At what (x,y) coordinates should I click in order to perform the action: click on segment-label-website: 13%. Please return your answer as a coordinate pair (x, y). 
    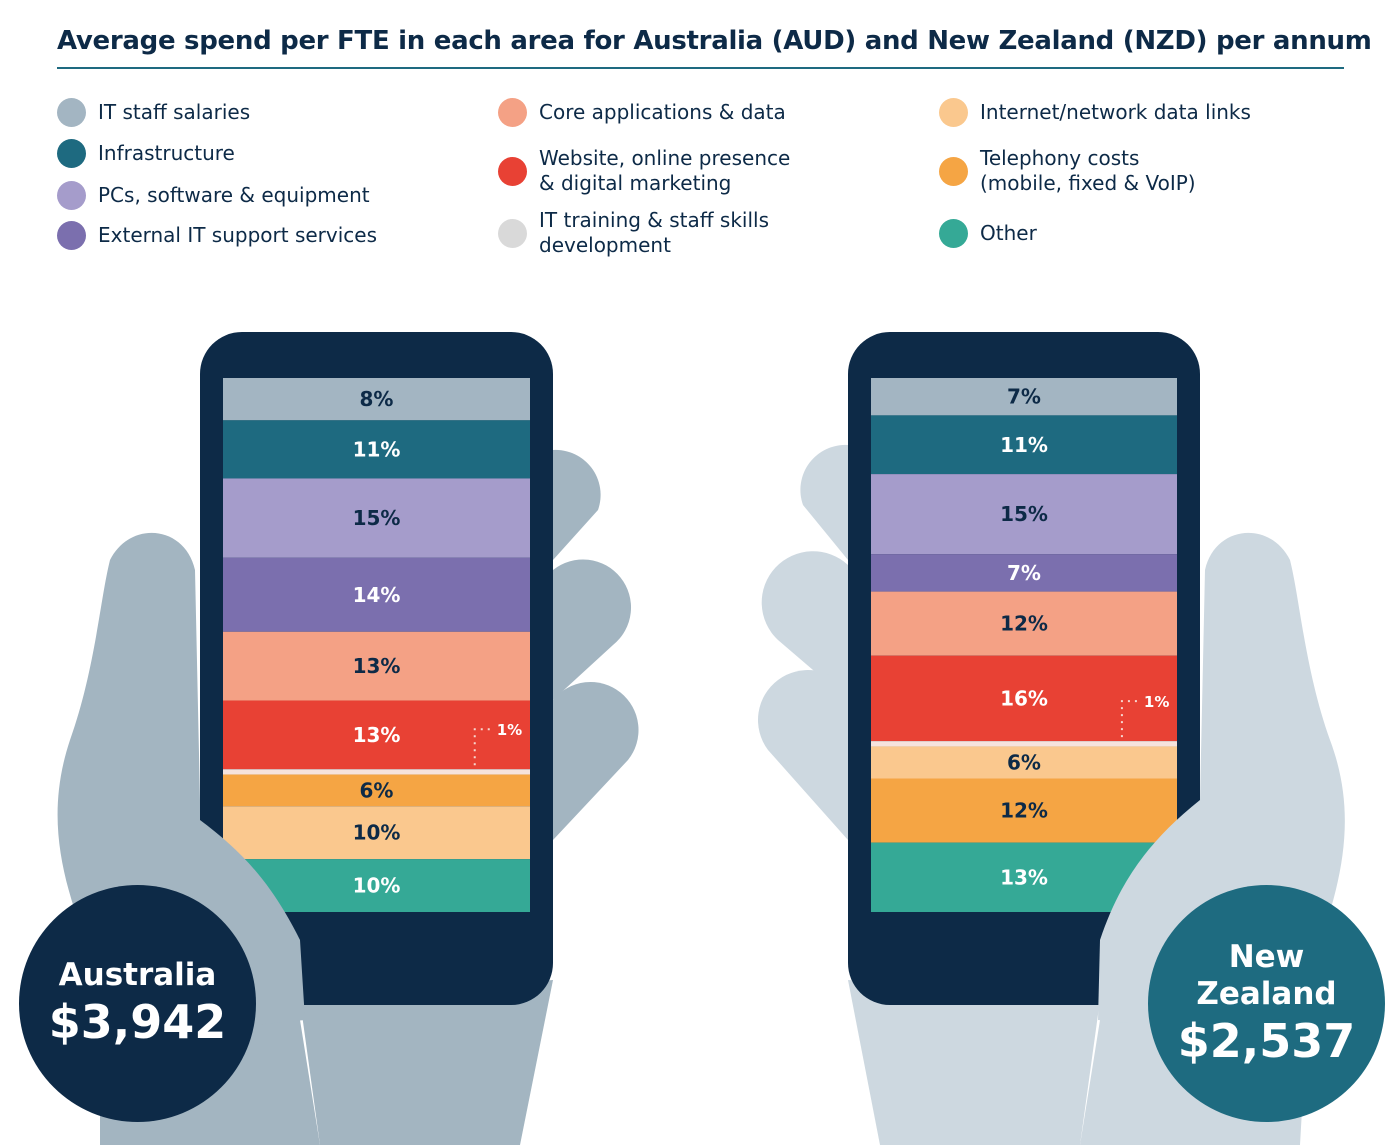
    Looking at the image, I should click on (377, 735).